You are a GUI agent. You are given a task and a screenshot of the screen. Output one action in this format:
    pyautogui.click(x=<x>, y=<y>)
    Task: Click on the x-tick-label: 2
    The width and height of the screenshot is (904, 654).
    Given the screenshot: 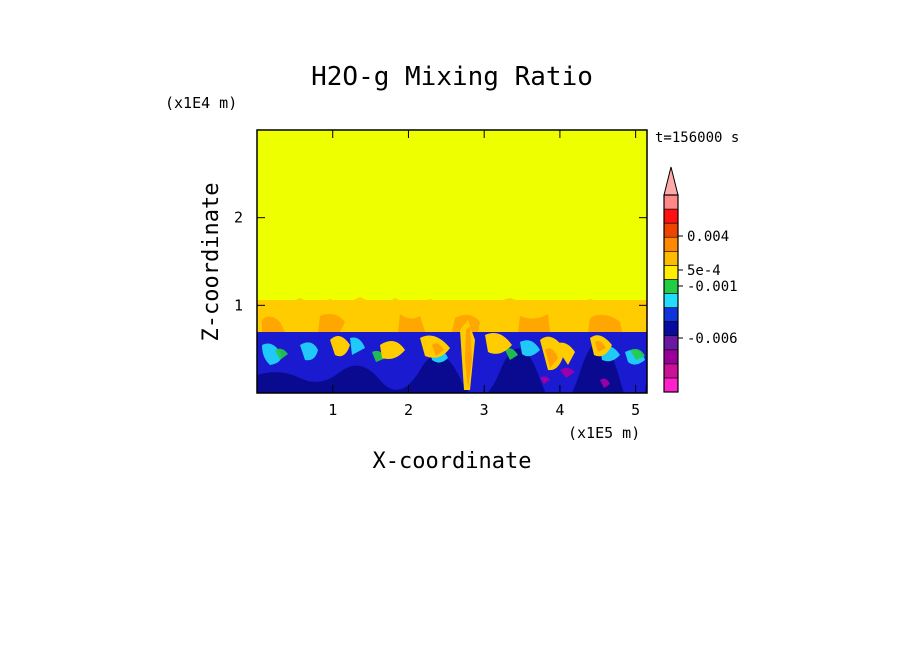 What is the action you would take?
    pyautogui.click(x=408, y=410)
    